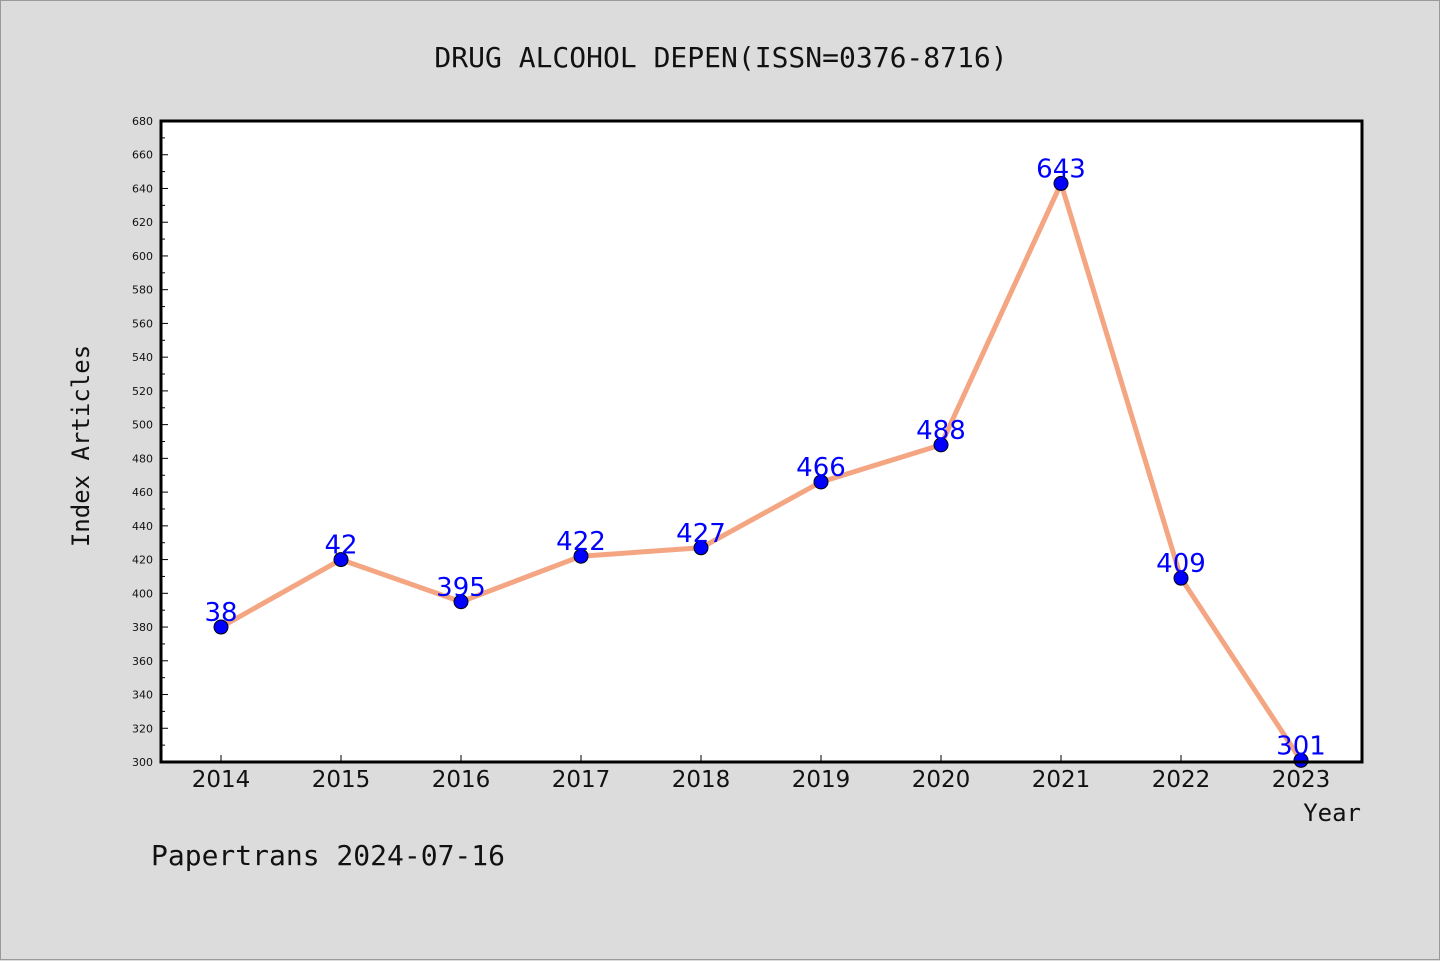 The width and height of the screenshot is (1440, 961). I want to click on y-tick-label: 600, so click(142, 256).